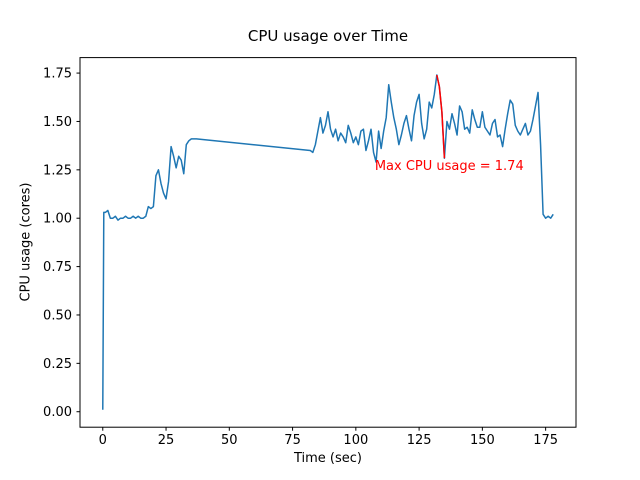 Image resolution: width=640 pixels, height=480 pixels. What do you see at coordinates (292, 440) in the screenshot?
I see `x-tick-label: 75` at bounding box center [292, 440].